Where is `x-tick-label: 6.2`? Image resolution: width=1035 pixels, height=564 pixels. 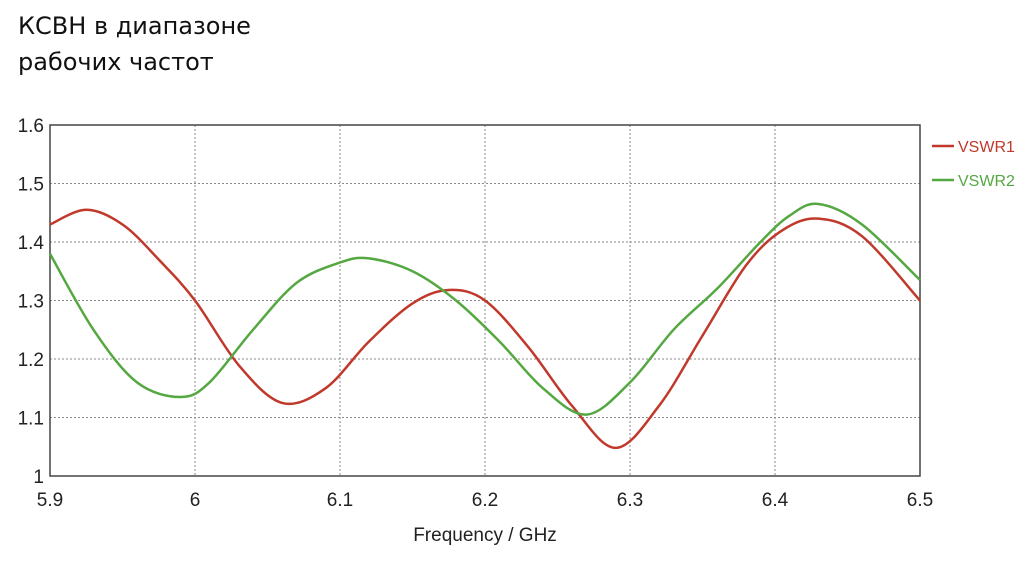
x-tick-label: 6.2 is located at coordinates (485, 500).